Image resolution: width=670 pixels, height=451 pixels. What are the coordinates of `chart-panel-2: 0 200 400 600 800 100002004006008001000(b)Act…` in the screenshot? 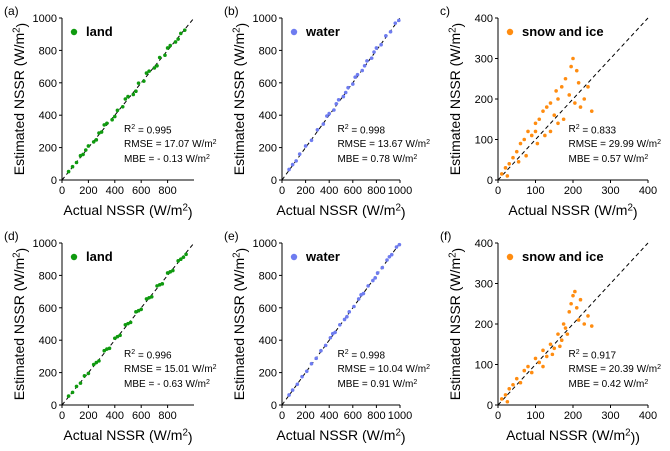 It's located at (327, 112).